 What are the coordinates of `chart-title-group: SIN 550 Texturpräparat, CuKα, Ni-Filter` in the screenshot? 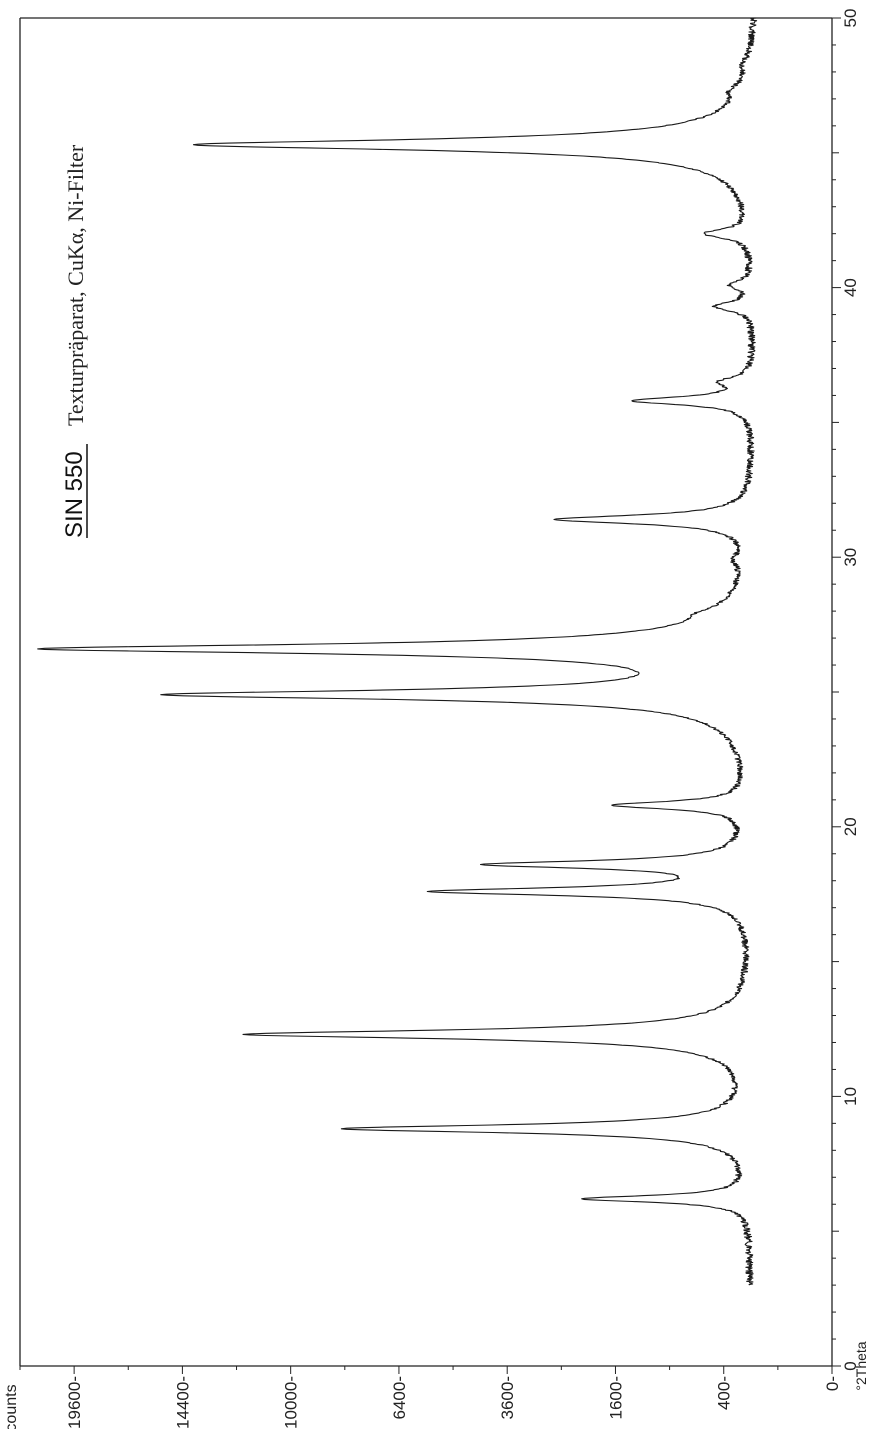 It's located at (74, 341).